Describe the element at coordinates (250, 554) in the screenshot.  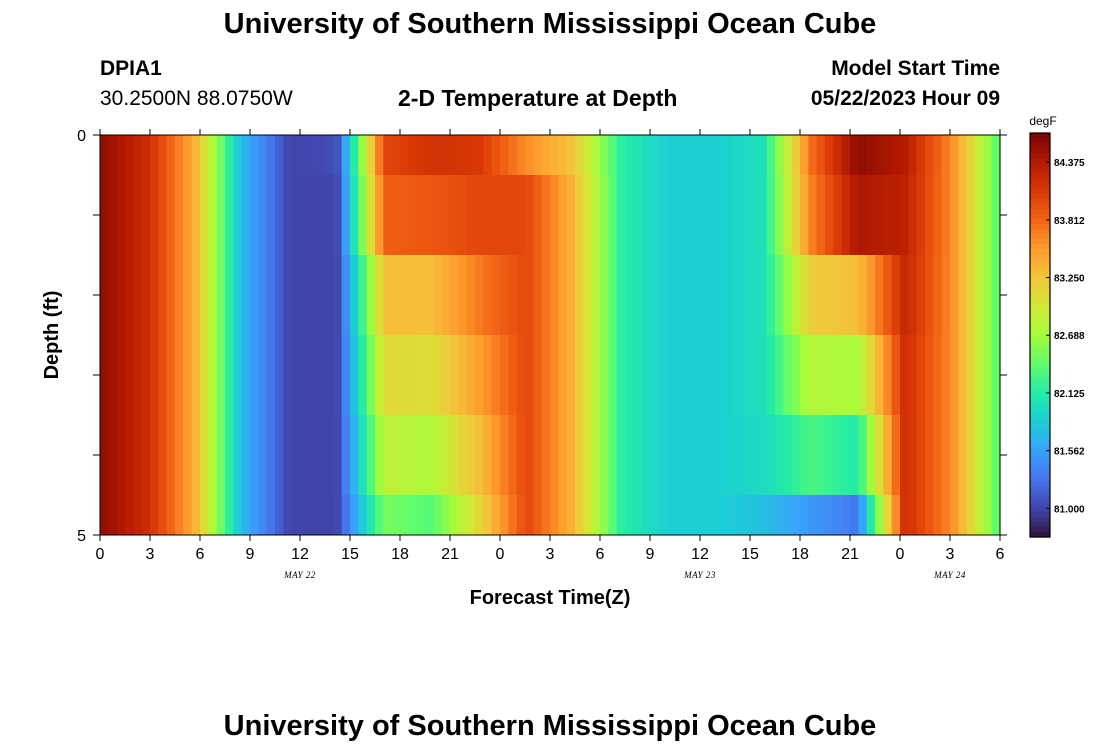
I see `x-tick-label: 9` at that location.